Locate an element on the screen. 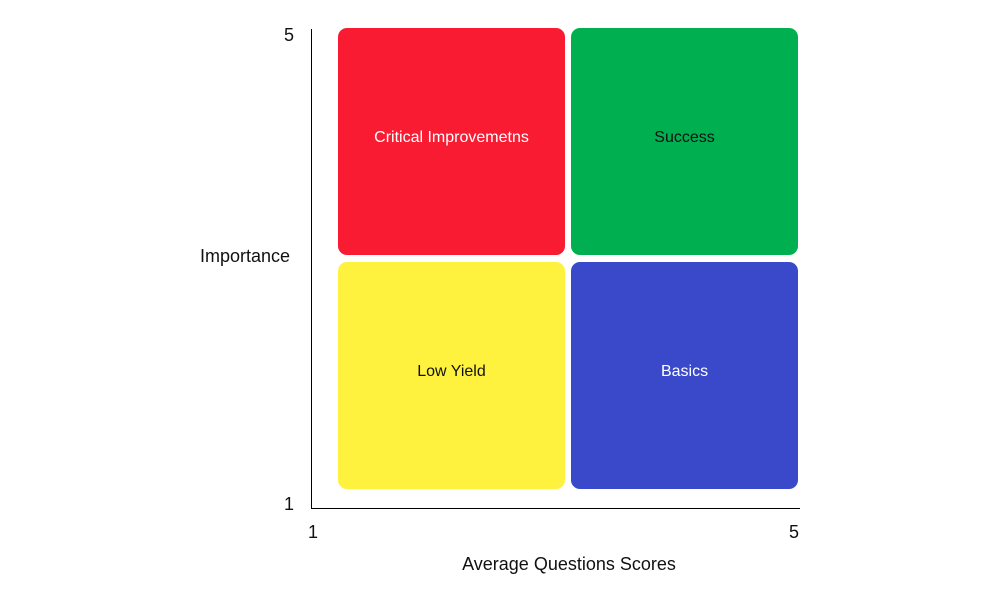 The height and width of the screenshot is (600, 1000). y-axis-line is located at coordinates (311, 269).